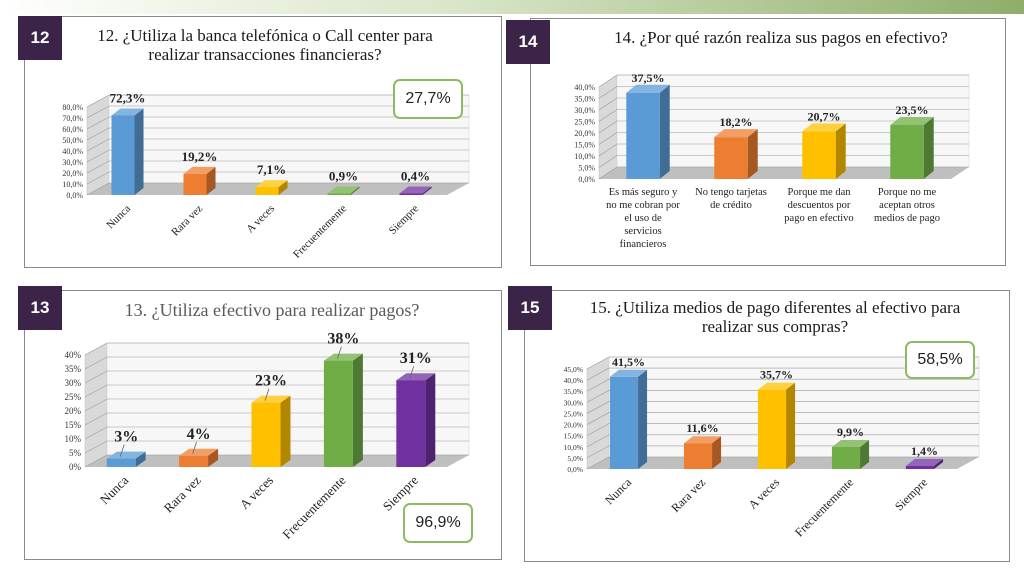  Describe the element at coordinates (584, 110) in the screenshot. I see `y-tick-label: 30,0%` at that location.